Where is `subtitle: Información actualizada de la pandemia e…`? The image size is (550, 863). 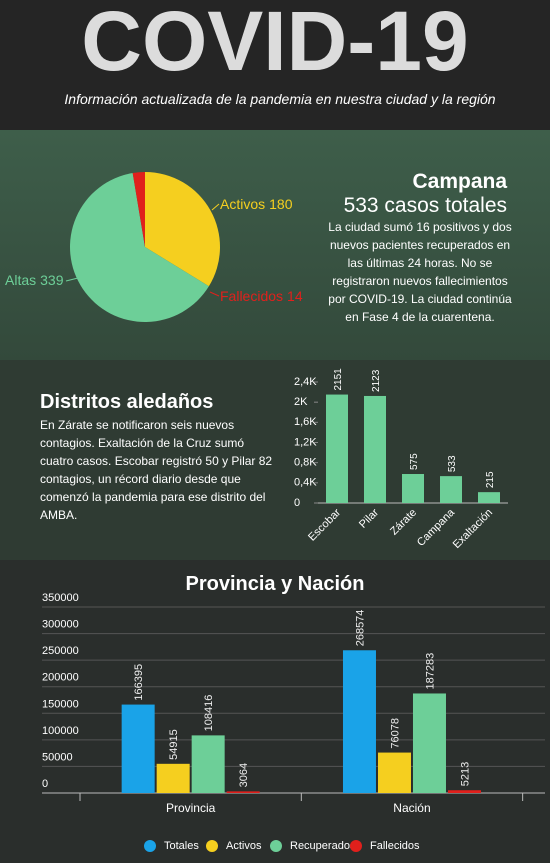
subtitle: Información actualizada de la pandemia e… is located at coordinates (279, 99).